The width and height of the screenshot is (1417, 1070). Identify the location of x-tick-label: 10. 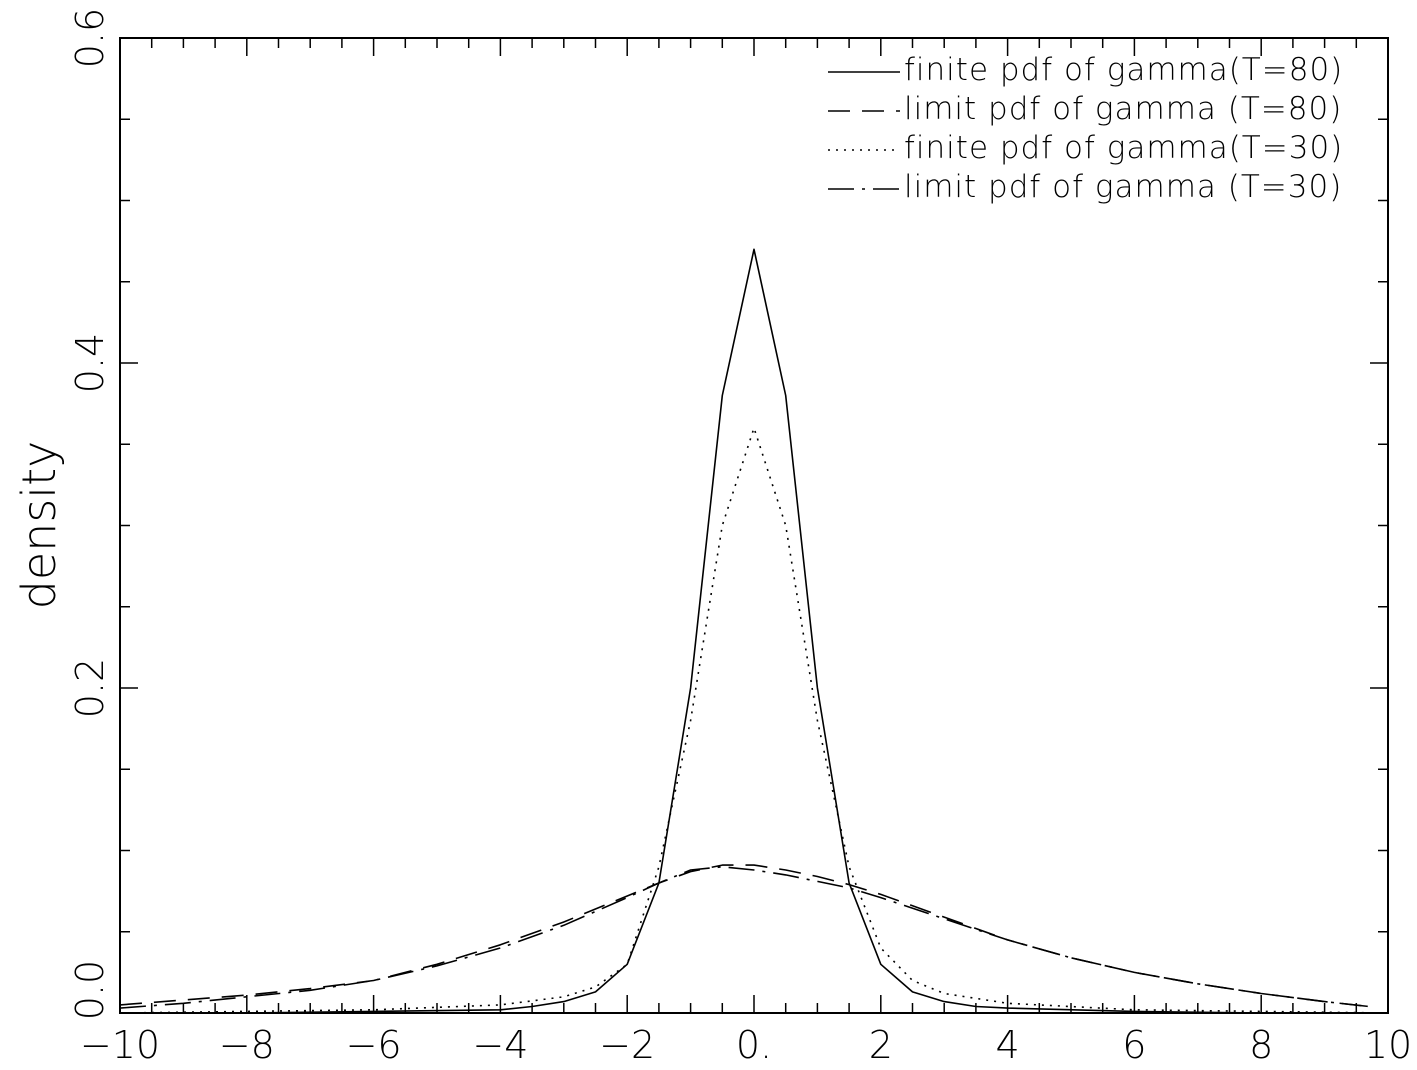
(1388, 1045).